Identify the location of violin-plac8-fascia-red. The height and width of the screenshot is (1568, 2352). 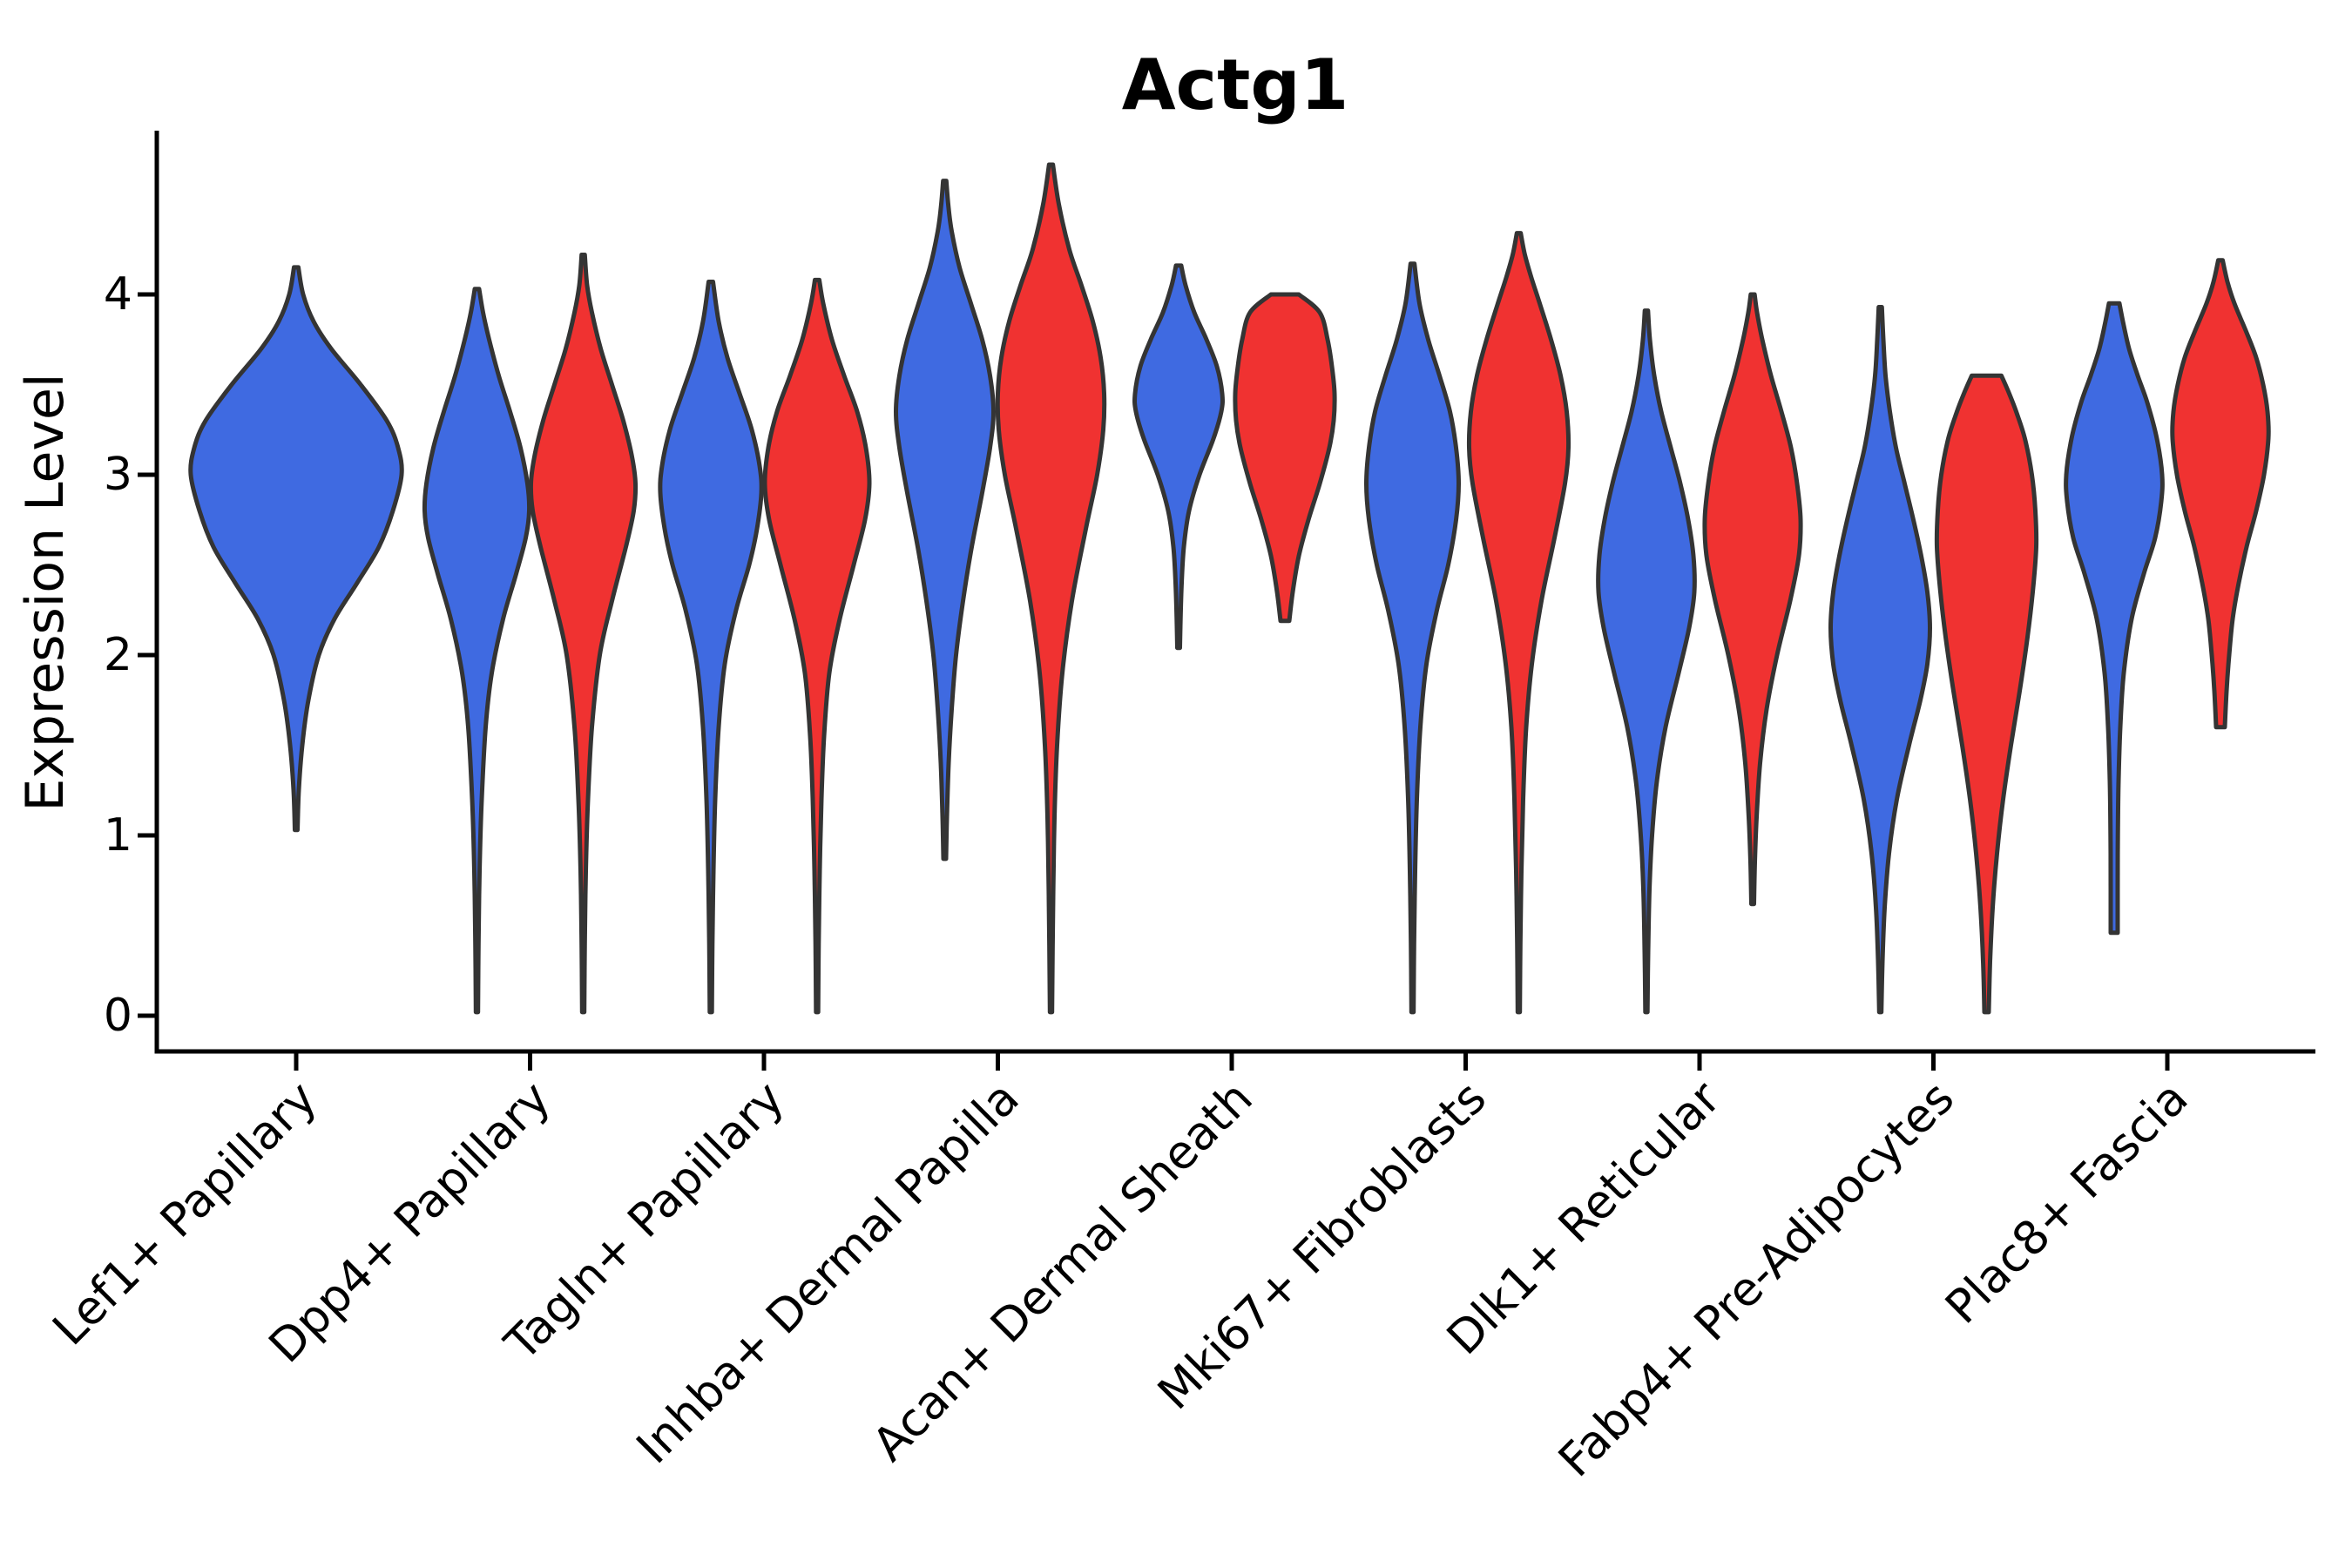
(2220, 494).